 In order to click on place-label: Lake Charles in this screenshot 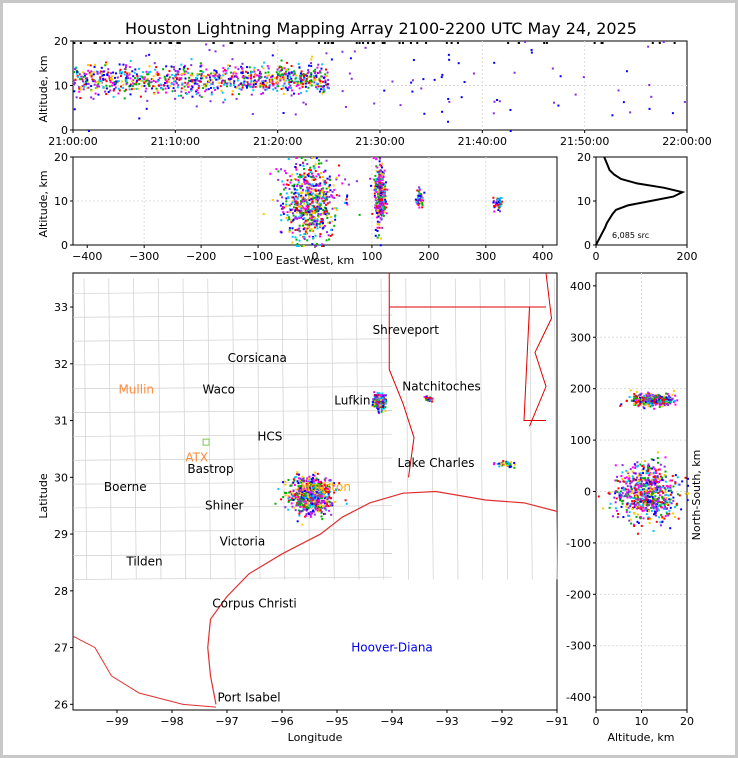, I will do `click(436, 463)`.